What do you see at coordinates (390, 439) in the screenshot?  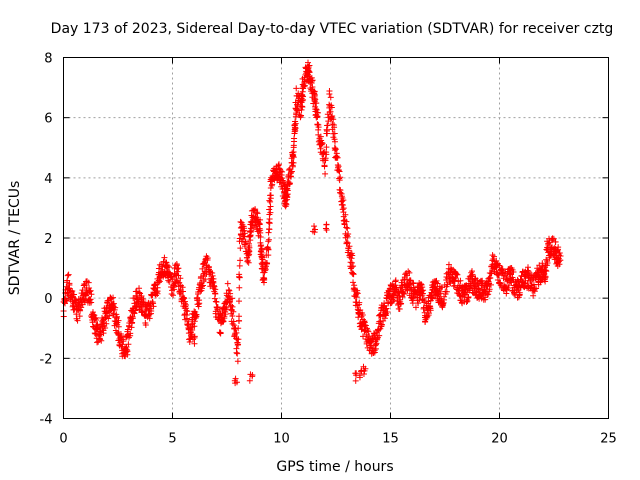 I see `x-tick-label: 15` at bounding box center [390, 439].